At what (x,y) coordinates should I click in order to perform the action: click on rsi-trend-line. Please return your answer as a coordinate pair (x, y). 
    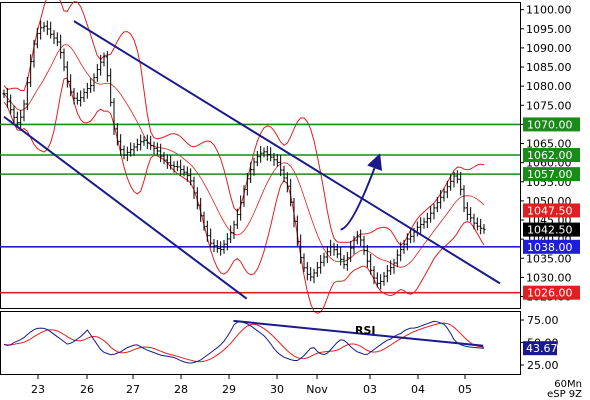
    Looking at the image, I should click on (358, 333).